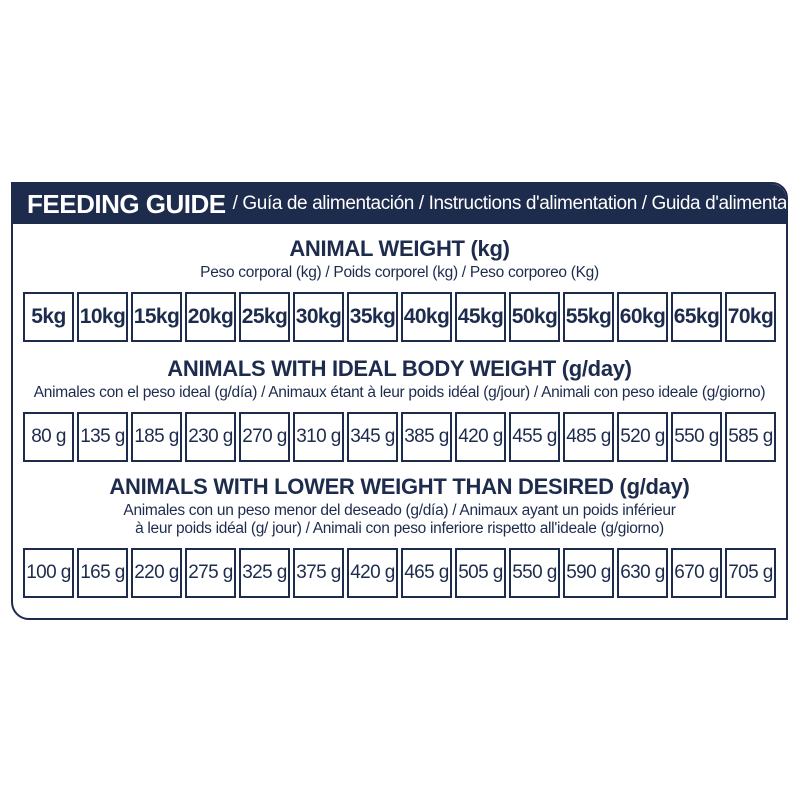 This screenshot has width=800, height=800. I want to click on table-cell: 55kg, so click(588, 317).